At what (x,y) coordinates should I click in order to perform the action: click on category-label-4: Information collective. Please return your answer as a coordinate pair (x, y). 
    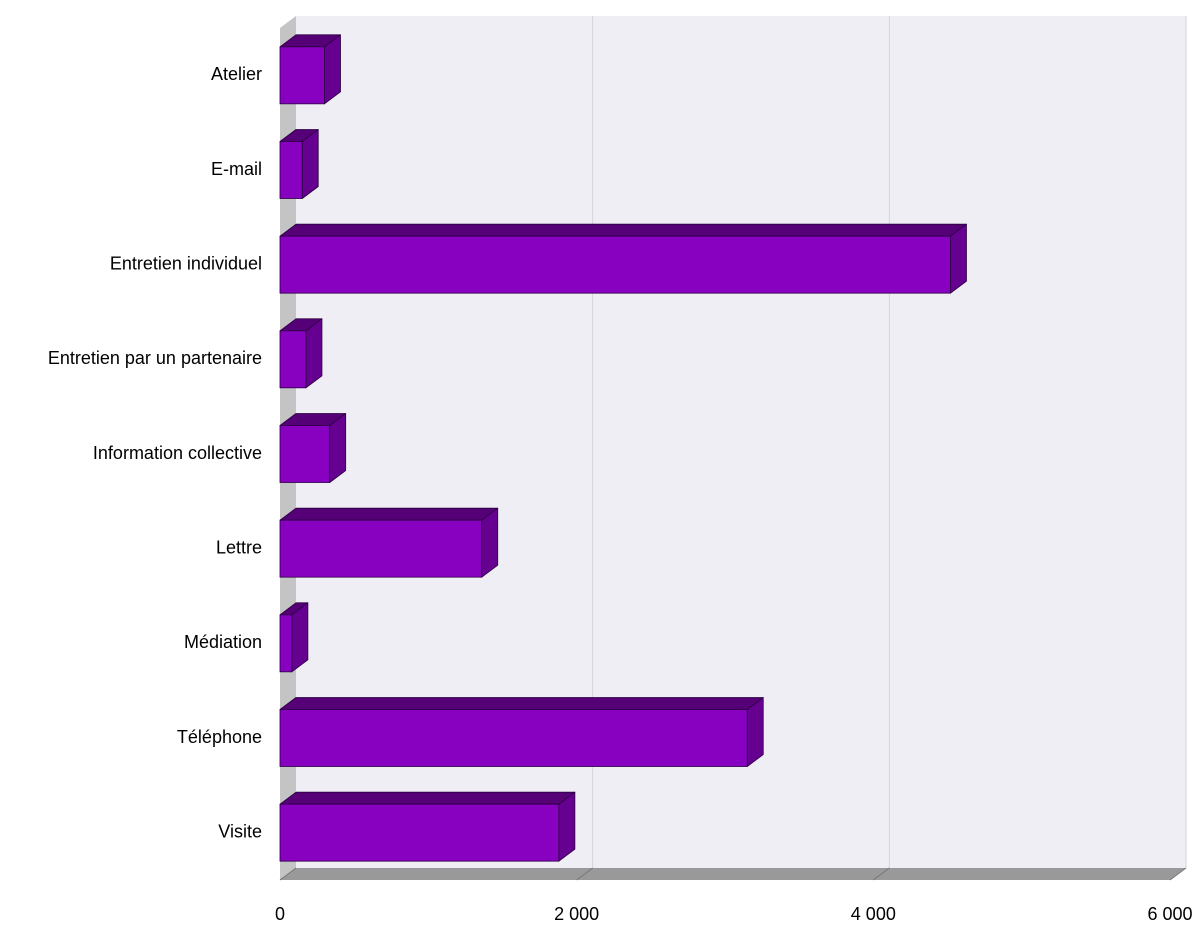
    Looking at the image, I should click on (177, 453).